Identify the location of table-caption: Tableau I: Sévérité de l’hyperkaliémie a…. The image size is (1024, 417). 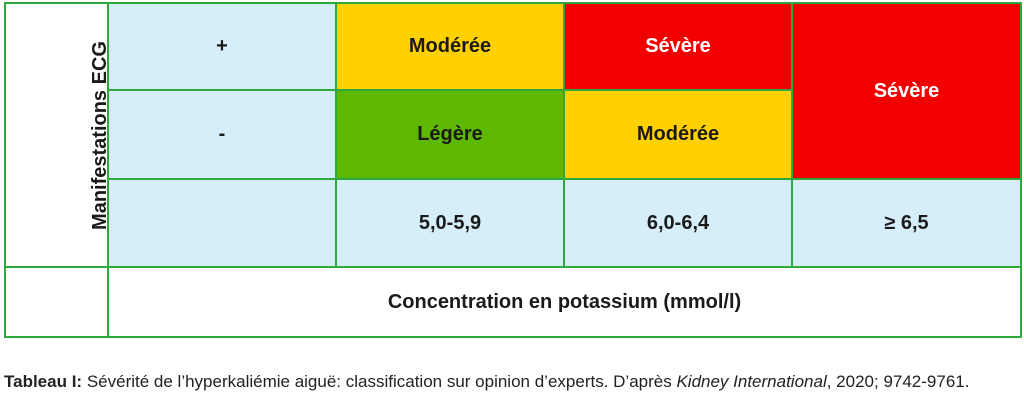
(512, 382).